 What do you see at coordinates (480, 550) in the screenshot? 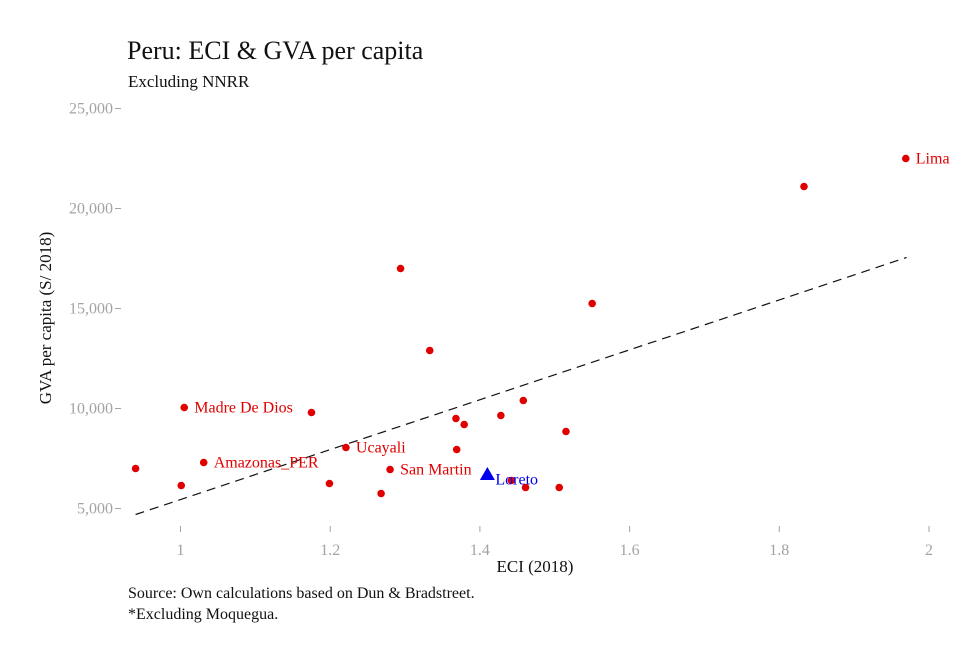
I see `x-tick-label: 1.4` at bounding box center [480, 550].